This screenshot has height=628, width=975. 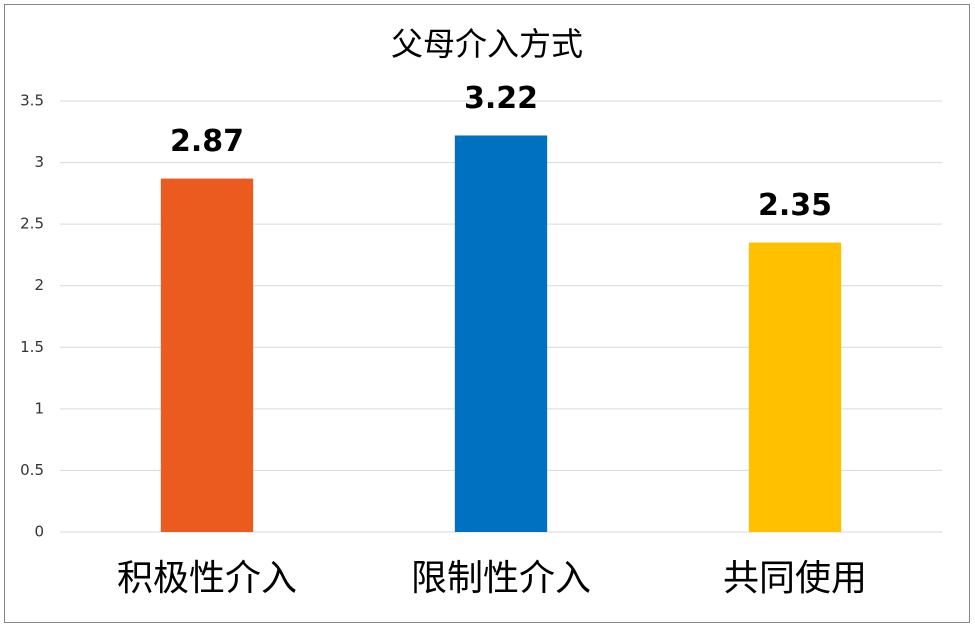 What do you see at coordinates (32, 224) in the screenshot?
I see `y-tick-label: 2.5` at bounding box center [32, 224].